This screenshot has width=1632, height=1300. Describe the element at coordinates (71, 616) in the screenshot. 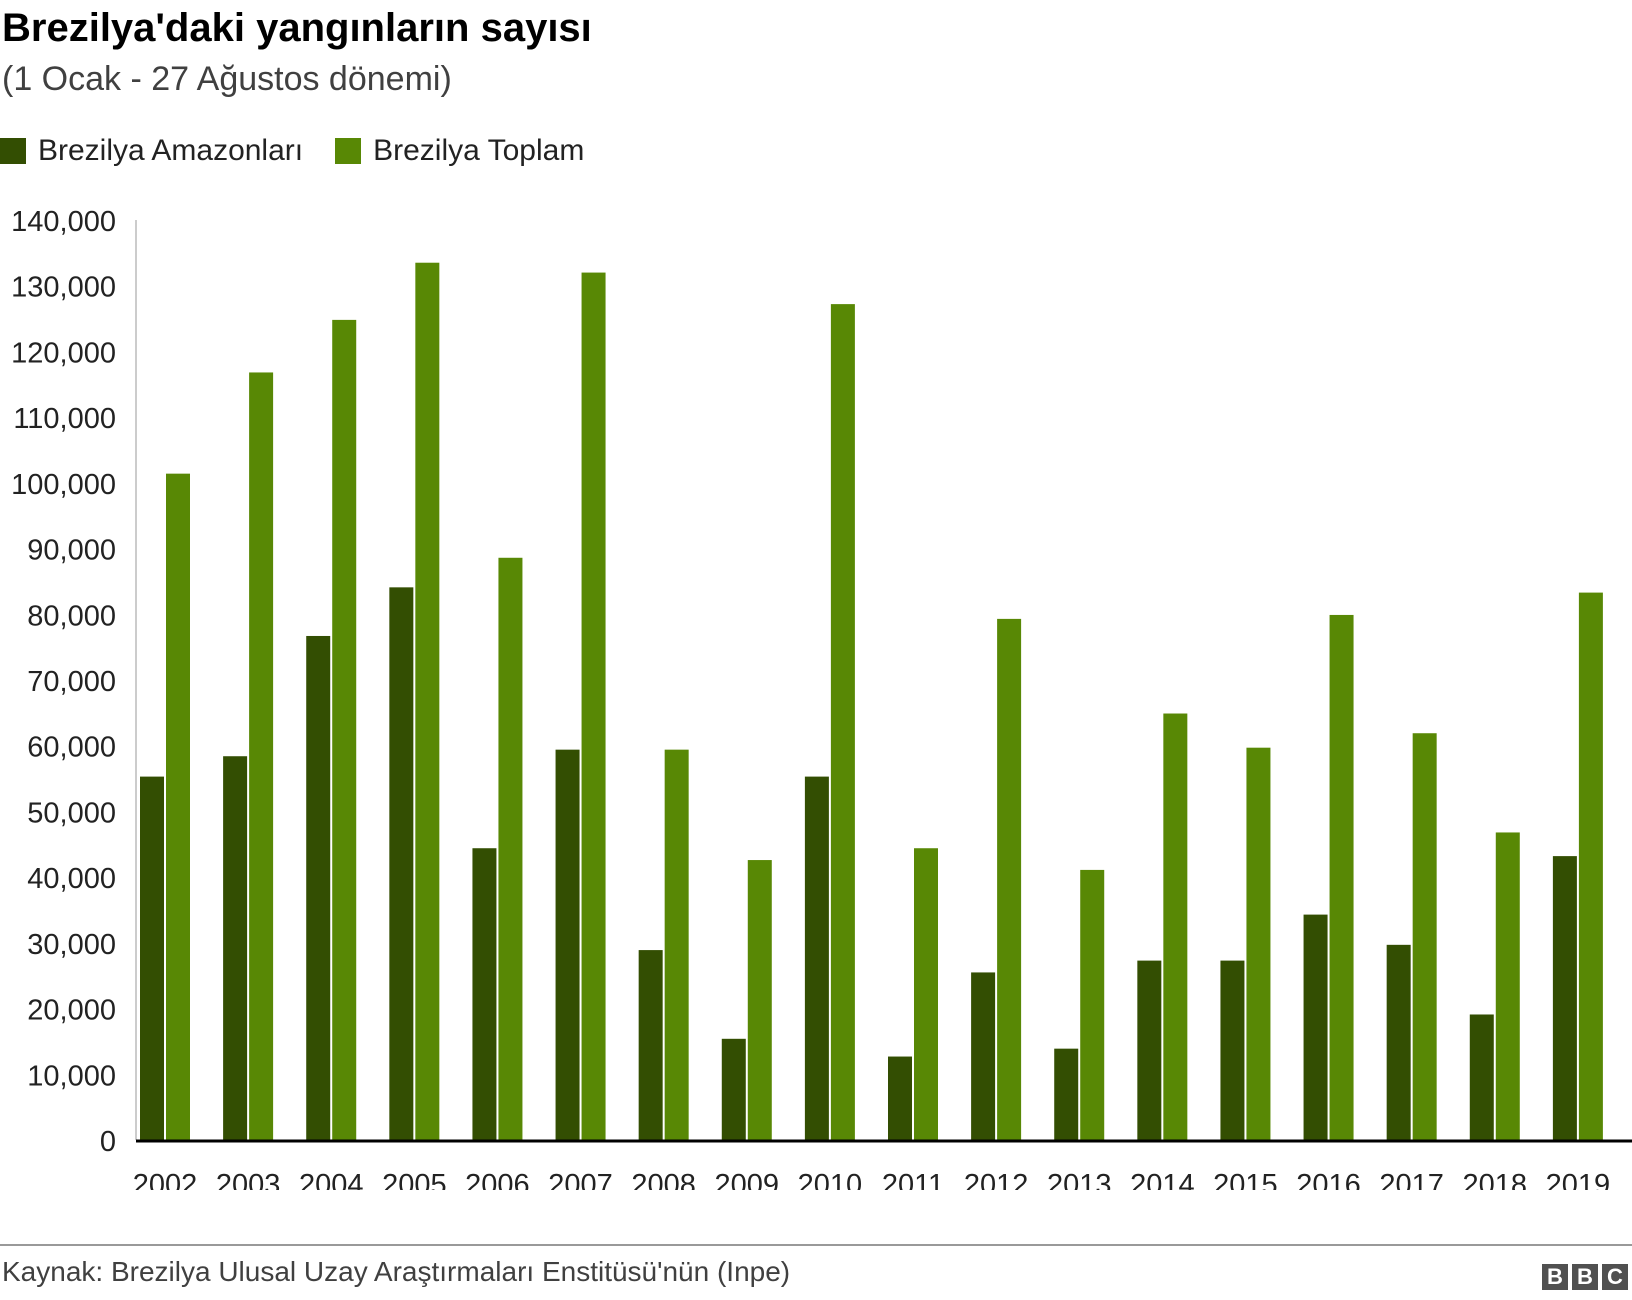

I see `y-tick-label: 80,000` at that location.